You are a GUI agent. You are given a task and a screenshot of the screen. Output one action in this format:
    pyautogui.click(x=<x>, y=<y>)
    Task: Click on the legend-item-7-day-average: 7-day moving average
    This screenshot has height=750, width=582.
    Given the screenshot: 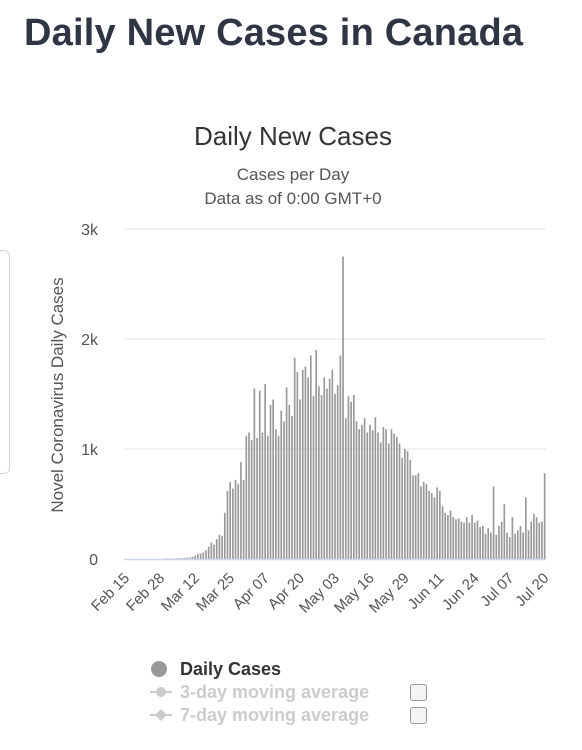 What is the action you would take?
    pyautogui.click(x=300, y=715)
    